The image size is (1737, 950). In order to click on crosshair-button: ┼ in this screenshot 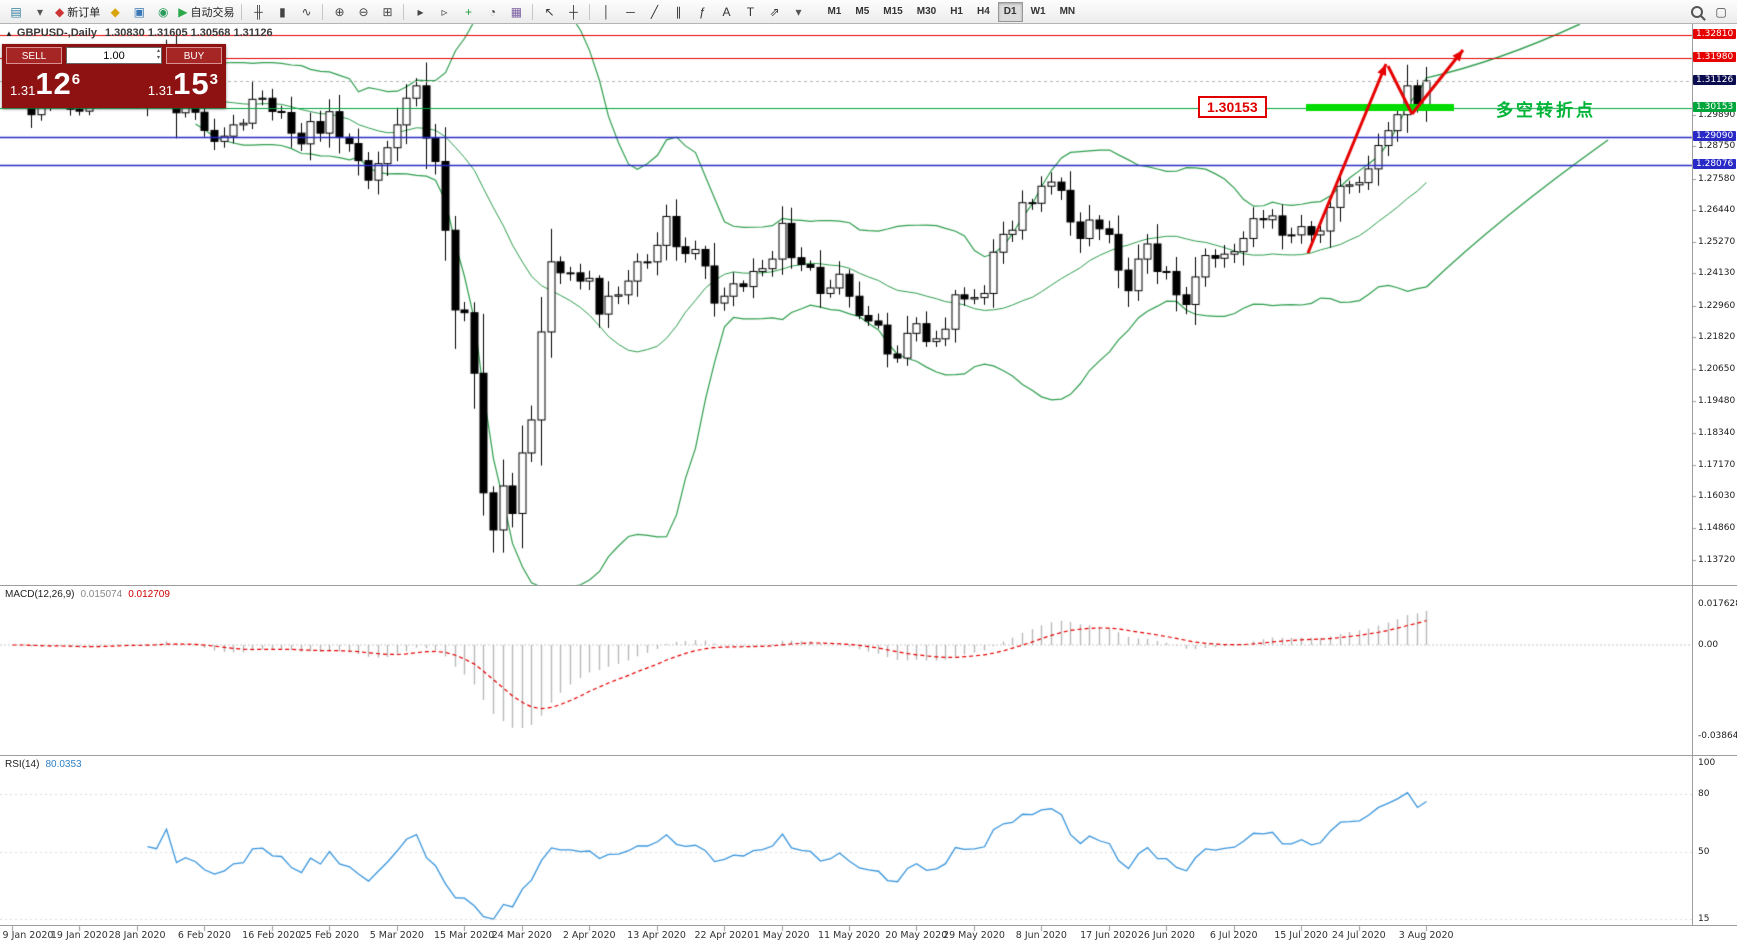, I will do `click(573, 12)`.